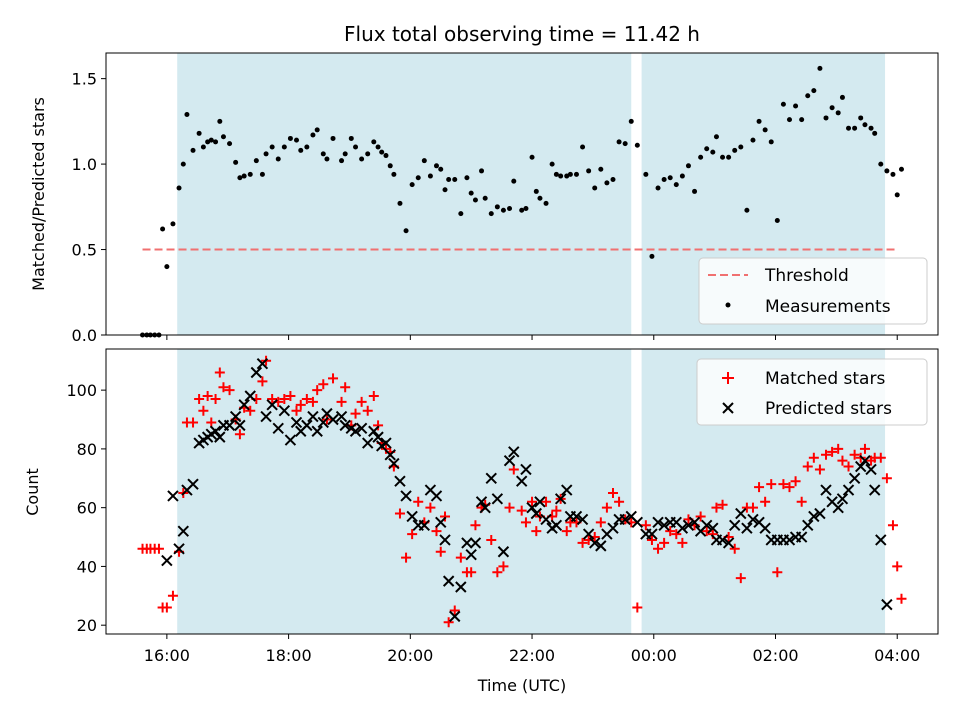 The image size is (960, 720). Describe the element at coordinates (84, 164) in the screenshot. I see `top-ytick-label: 1.0` at that location.